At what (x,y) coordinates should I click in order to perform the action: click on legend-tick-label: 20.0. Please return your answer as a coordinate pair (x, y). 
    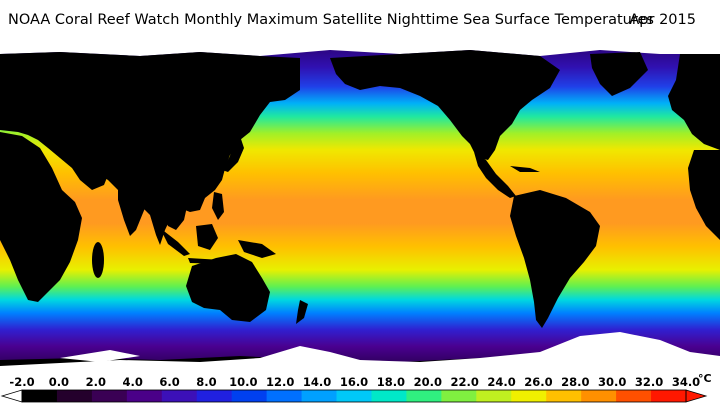
    Looking at the image, I should click on (427, 382).